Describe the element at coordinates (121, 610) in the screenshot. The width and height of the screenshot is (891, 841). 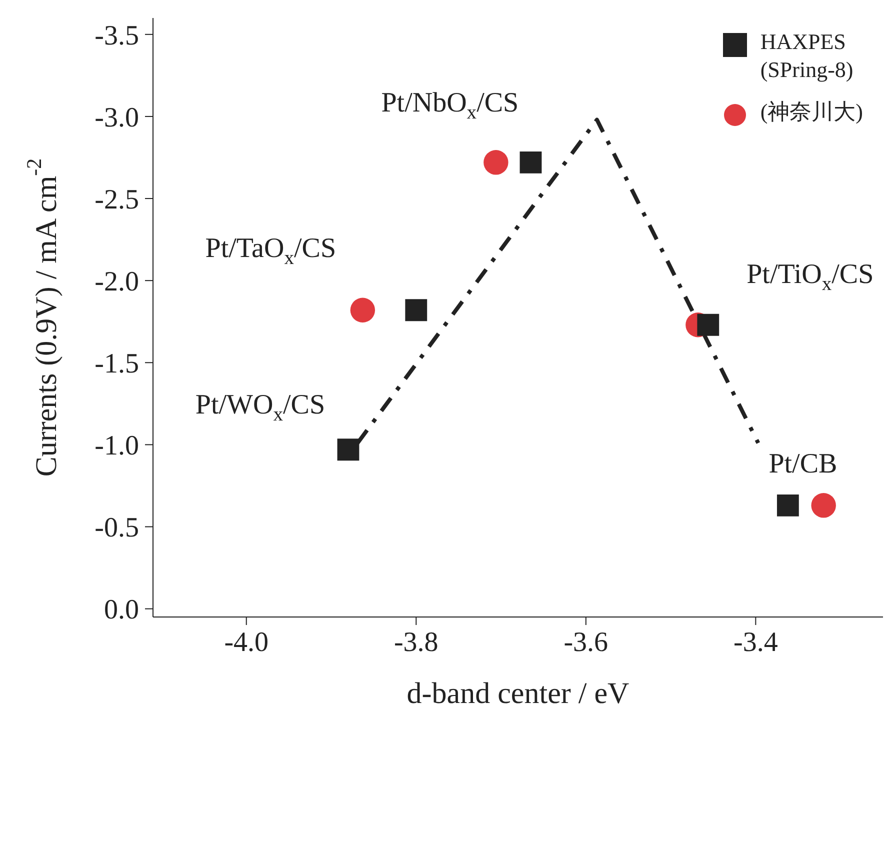
I see `y-tick-label: 0.0` at that location.